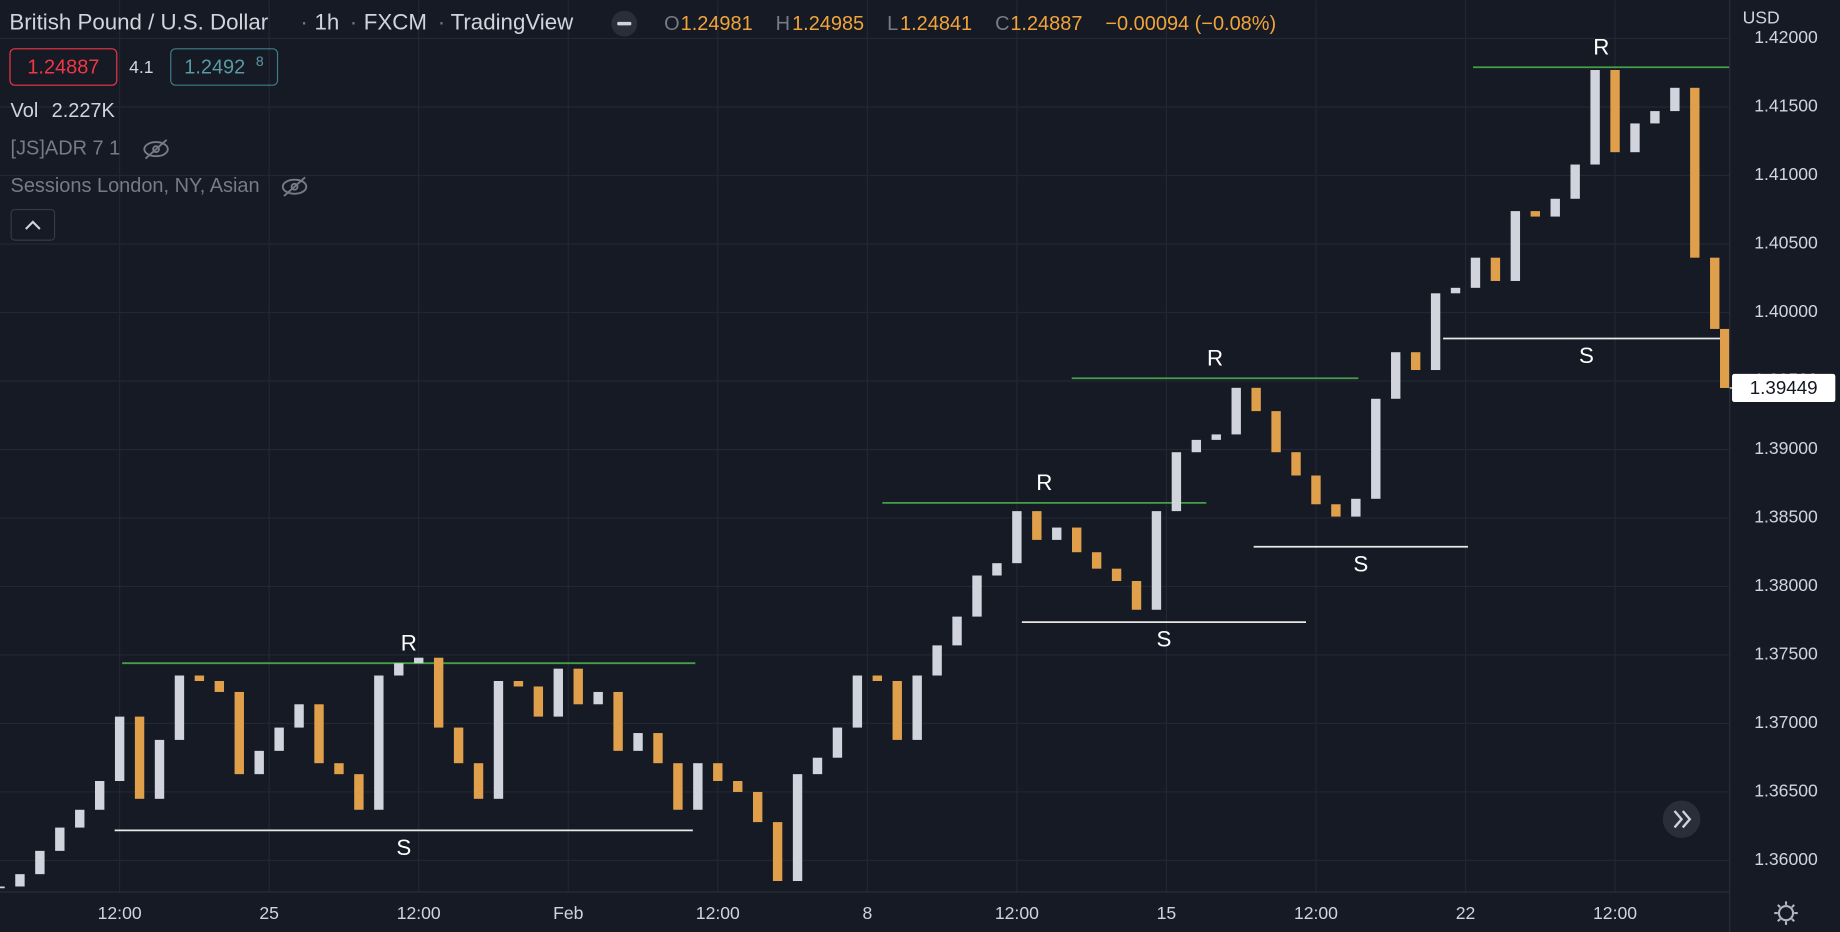  I want to click on high-value: 1.24985, so click(828, 24).